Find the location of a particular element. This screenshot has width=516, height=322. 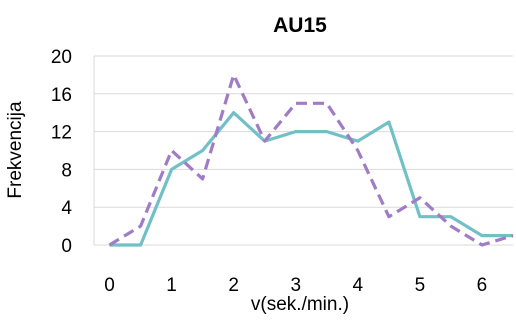

y-tick-label: 20 is located at coordinates (61, 57).